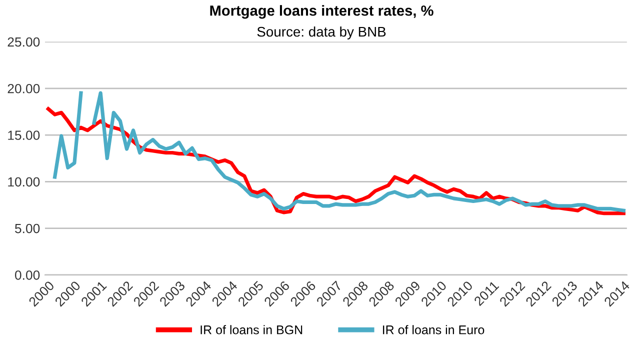  What do you see at coordinates (433, 329) in the screenshot?
I see `legend-label: IR of loans in Euro` at bounding box center [433, 329].